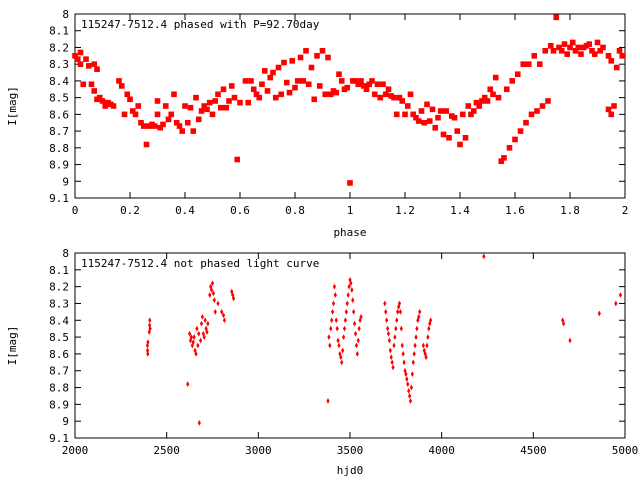 Image resolution: width=640 pixels, height=480 pixels. I want to click on y-axis-label: I[mag], so click(12, 106).